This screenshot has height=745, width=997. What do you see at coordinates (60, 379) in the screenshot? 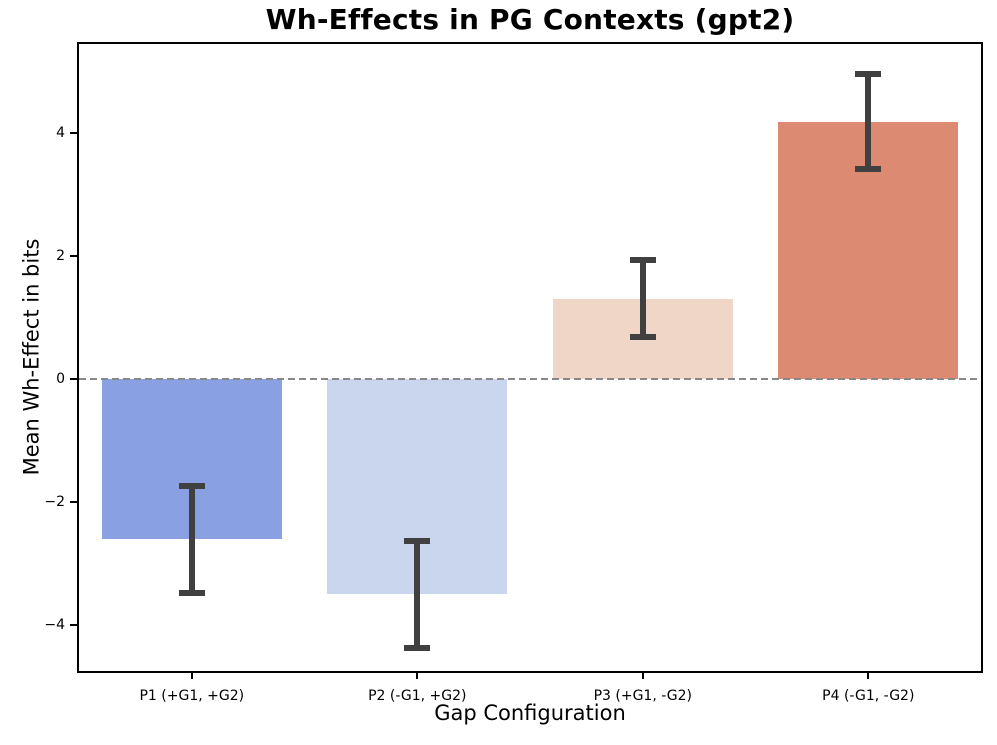
I see `y-tick-label: 0` at bounding box center [60, 379].